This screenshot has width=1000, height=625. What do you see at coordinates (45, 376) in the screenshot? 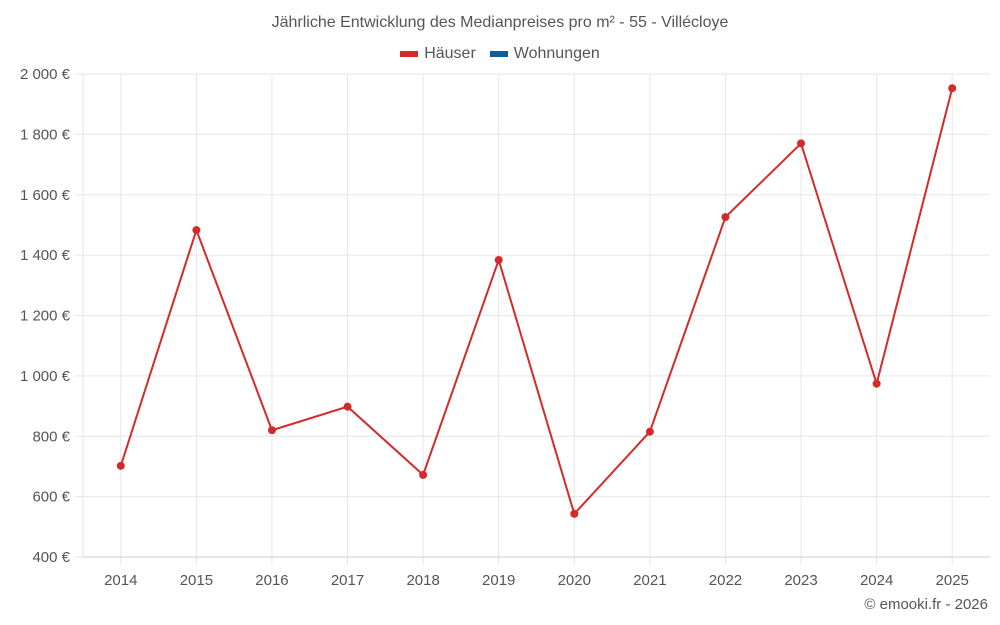
I see `y-tick-label: 1 000 €` at bounding box center [45, 376].